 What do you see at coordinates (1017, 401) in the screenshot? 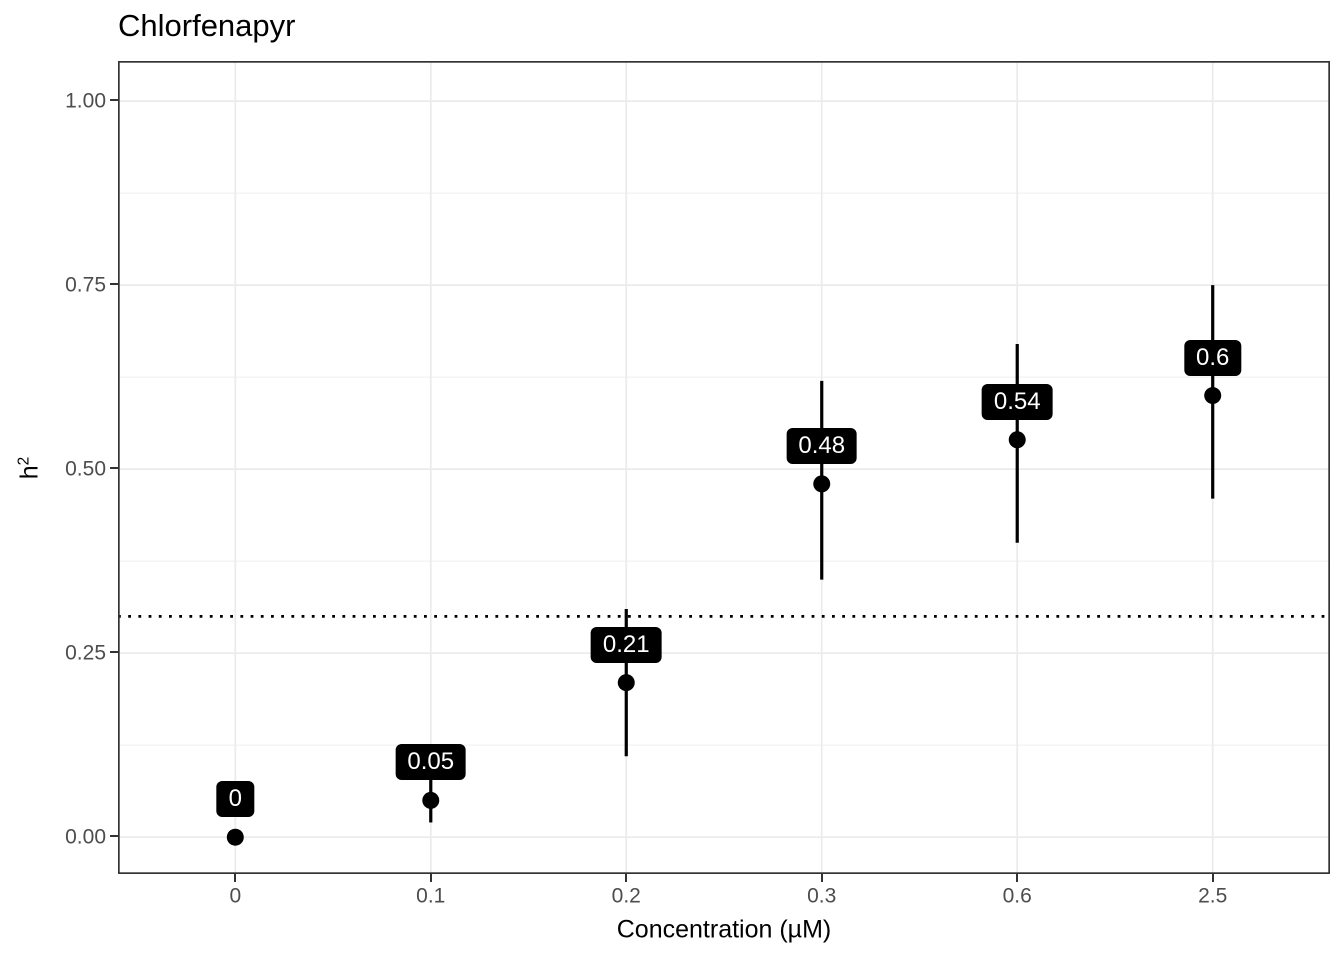
I see `point-value-label: 0.54` at bounding box center [1017, 401].